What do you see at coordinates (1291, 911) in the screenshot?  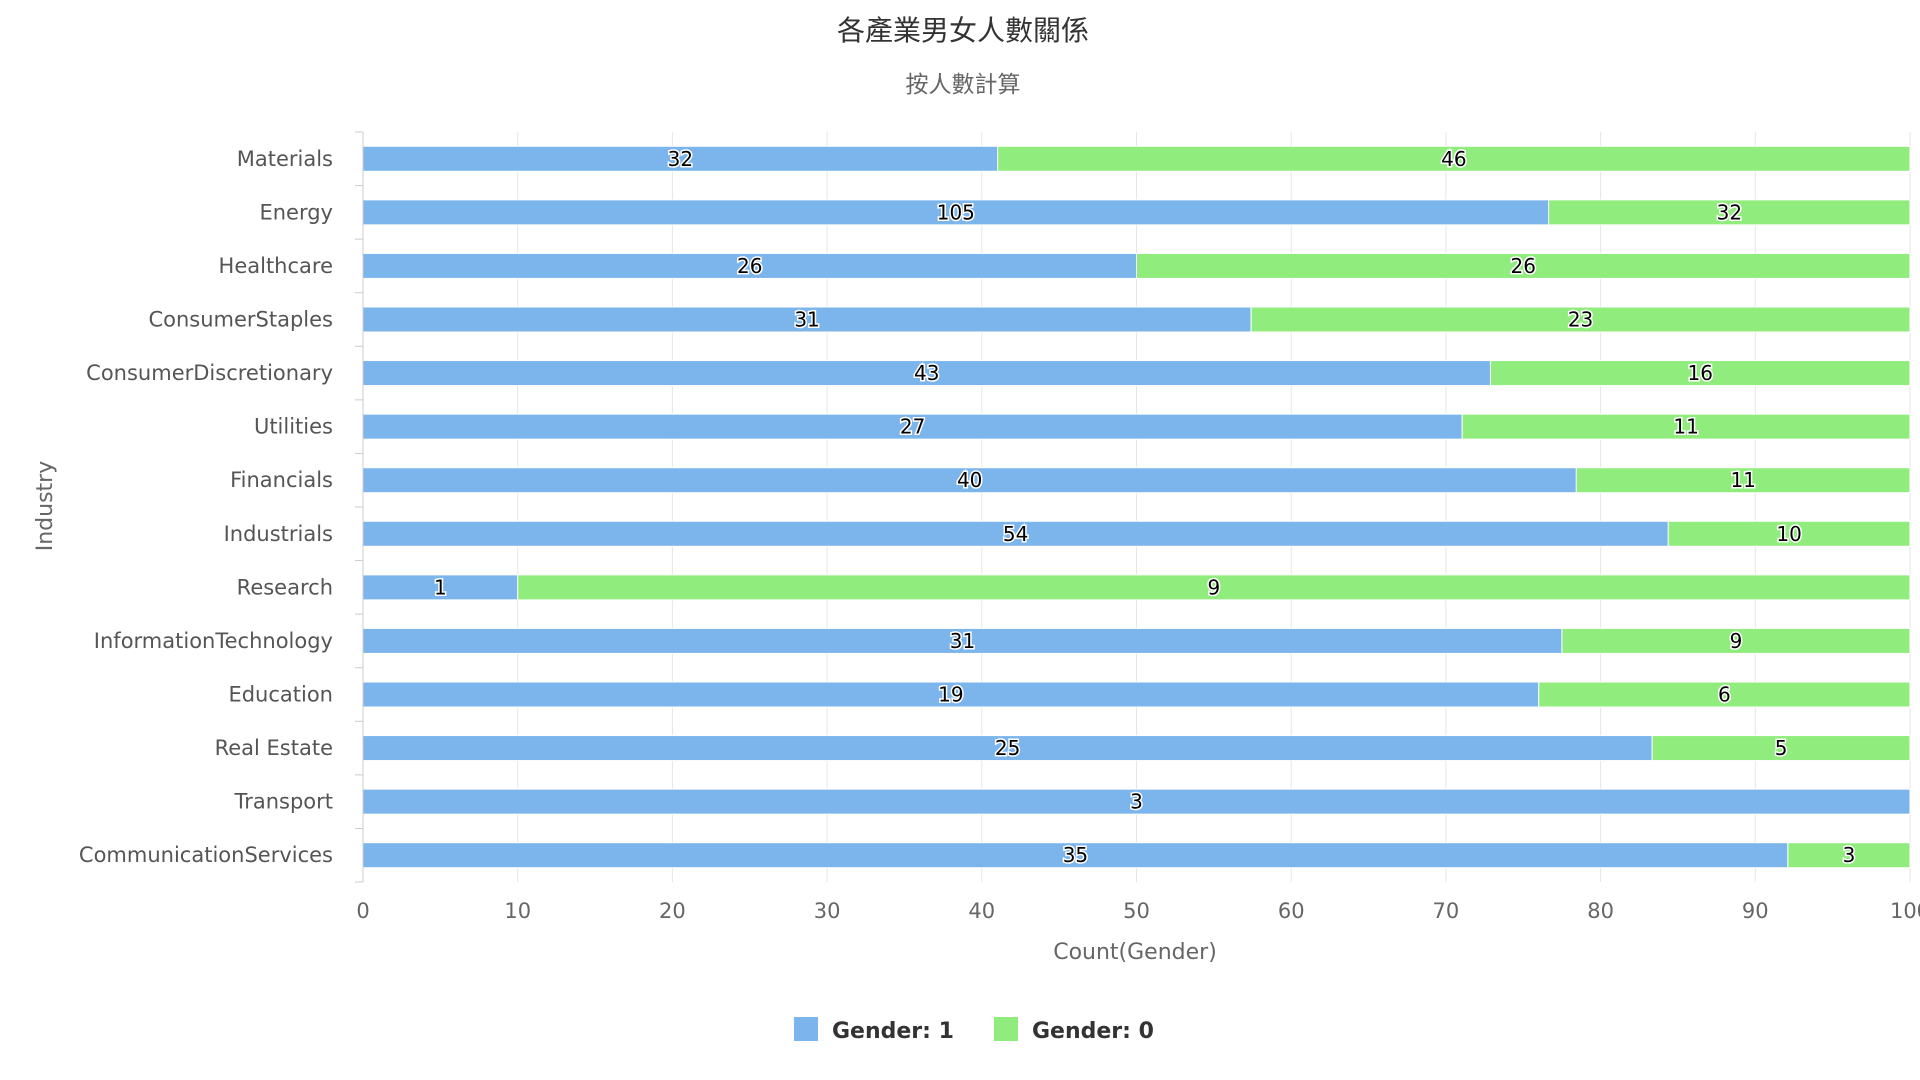 I see `x-tick-label: 60` at bounding box center [1291, 911].